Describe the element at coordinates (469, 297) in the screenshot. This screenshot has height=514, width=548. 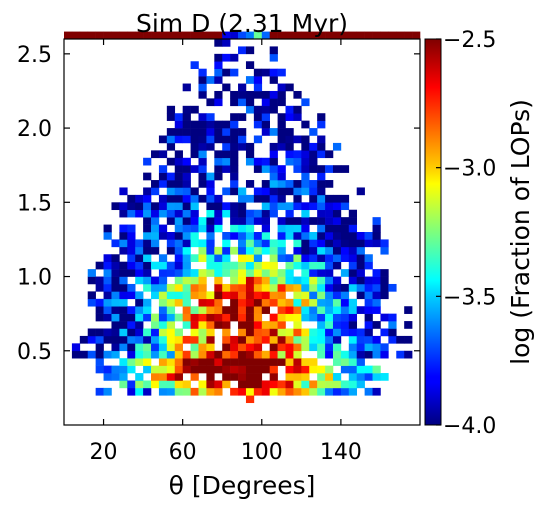
I see `colorbar-tick-label: −3.5` at that location.